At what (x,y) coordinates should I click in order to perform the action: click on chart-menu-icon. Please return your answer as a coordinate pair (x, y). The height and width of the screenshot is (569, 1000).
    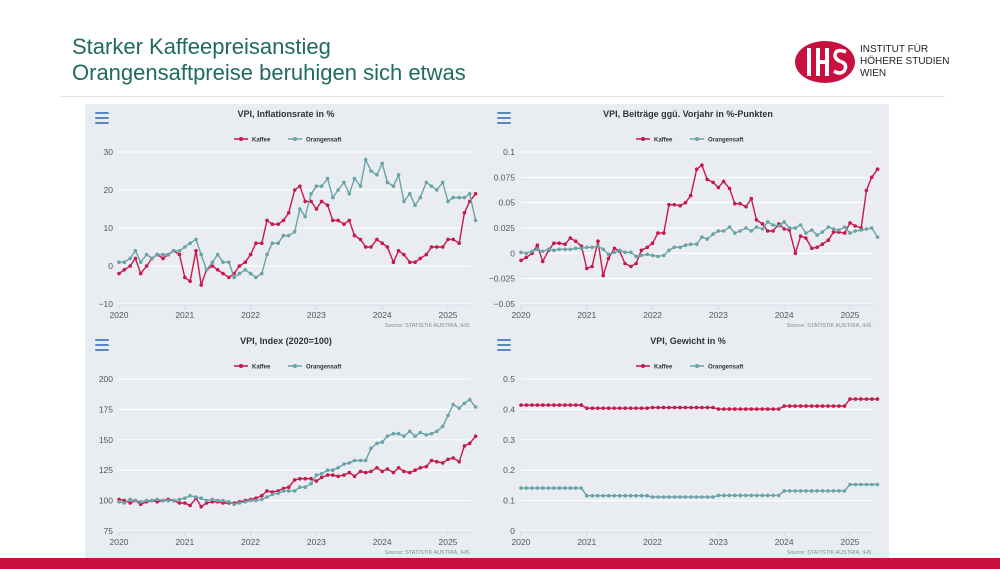
    Looking at the image, I should click on (102, 345).